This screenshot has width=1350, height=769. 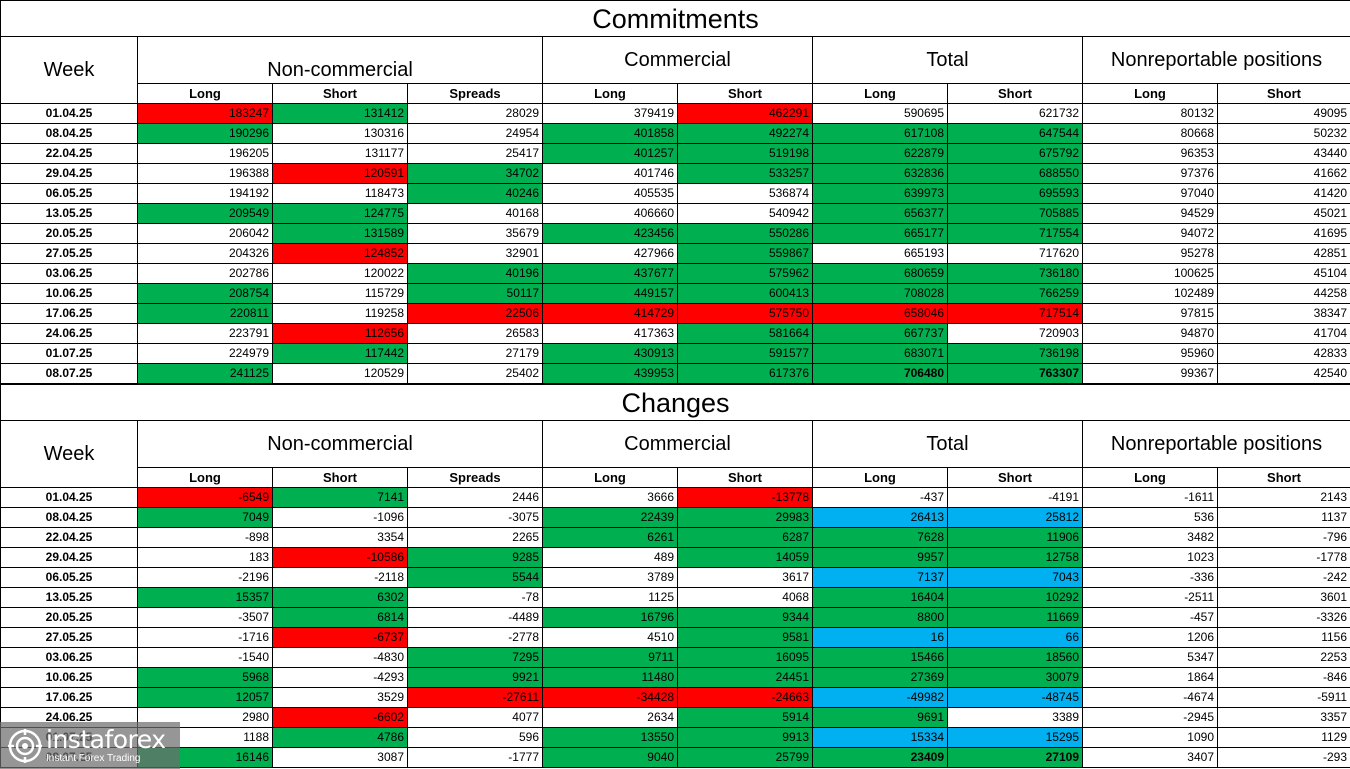 I want to click on value-cell: 4068, so click(x=745, y=597).